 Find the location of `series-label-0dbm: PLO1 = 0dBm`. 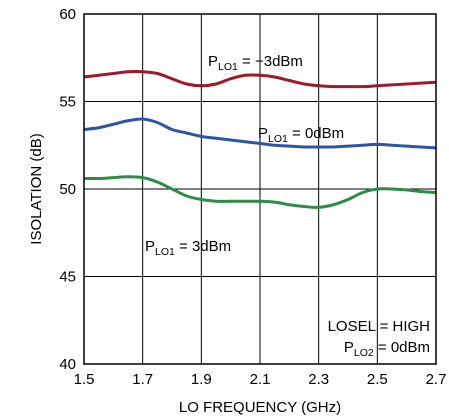

series-label-0dbm: PLO1 = 0dBm is located at coordinates (301, 135).